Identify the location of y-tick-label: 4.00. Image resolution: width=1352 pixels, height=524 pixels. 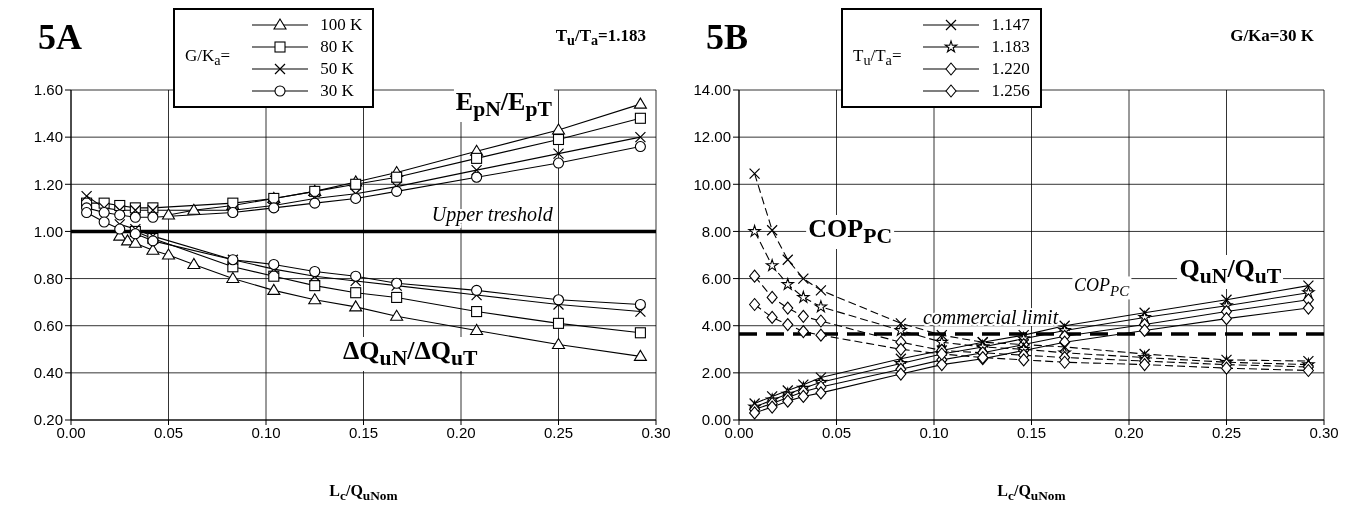
(716, 326).